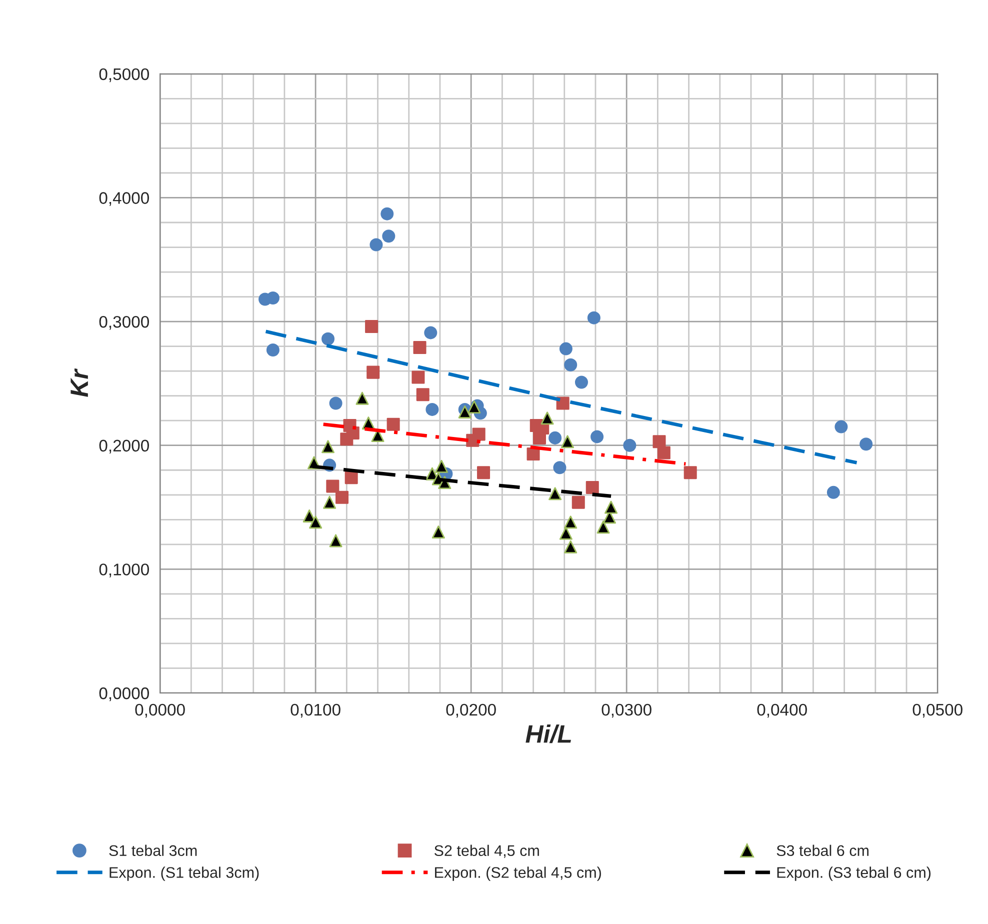  What do you see at coordinates (627, 711) in the screenshot?
I see `x-tick-label: 0,0300` at bounding box center [627, 711].